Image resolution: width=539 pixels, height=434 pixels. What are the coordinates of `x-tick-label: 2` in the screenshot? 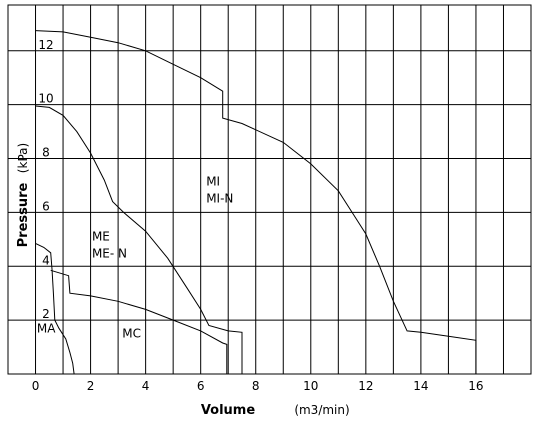 It's located at (91, 386).